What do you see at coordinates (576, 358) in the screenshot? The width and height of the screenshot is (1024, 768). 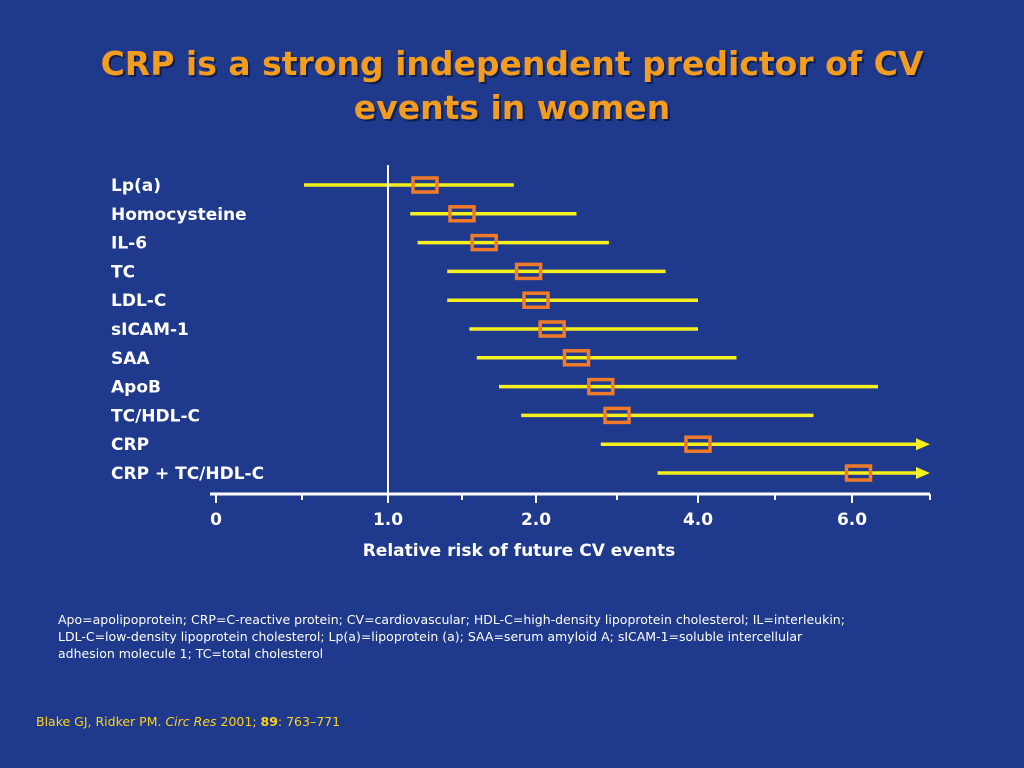 I see `estimate-marker-saa` at bounding box center [576, 358].